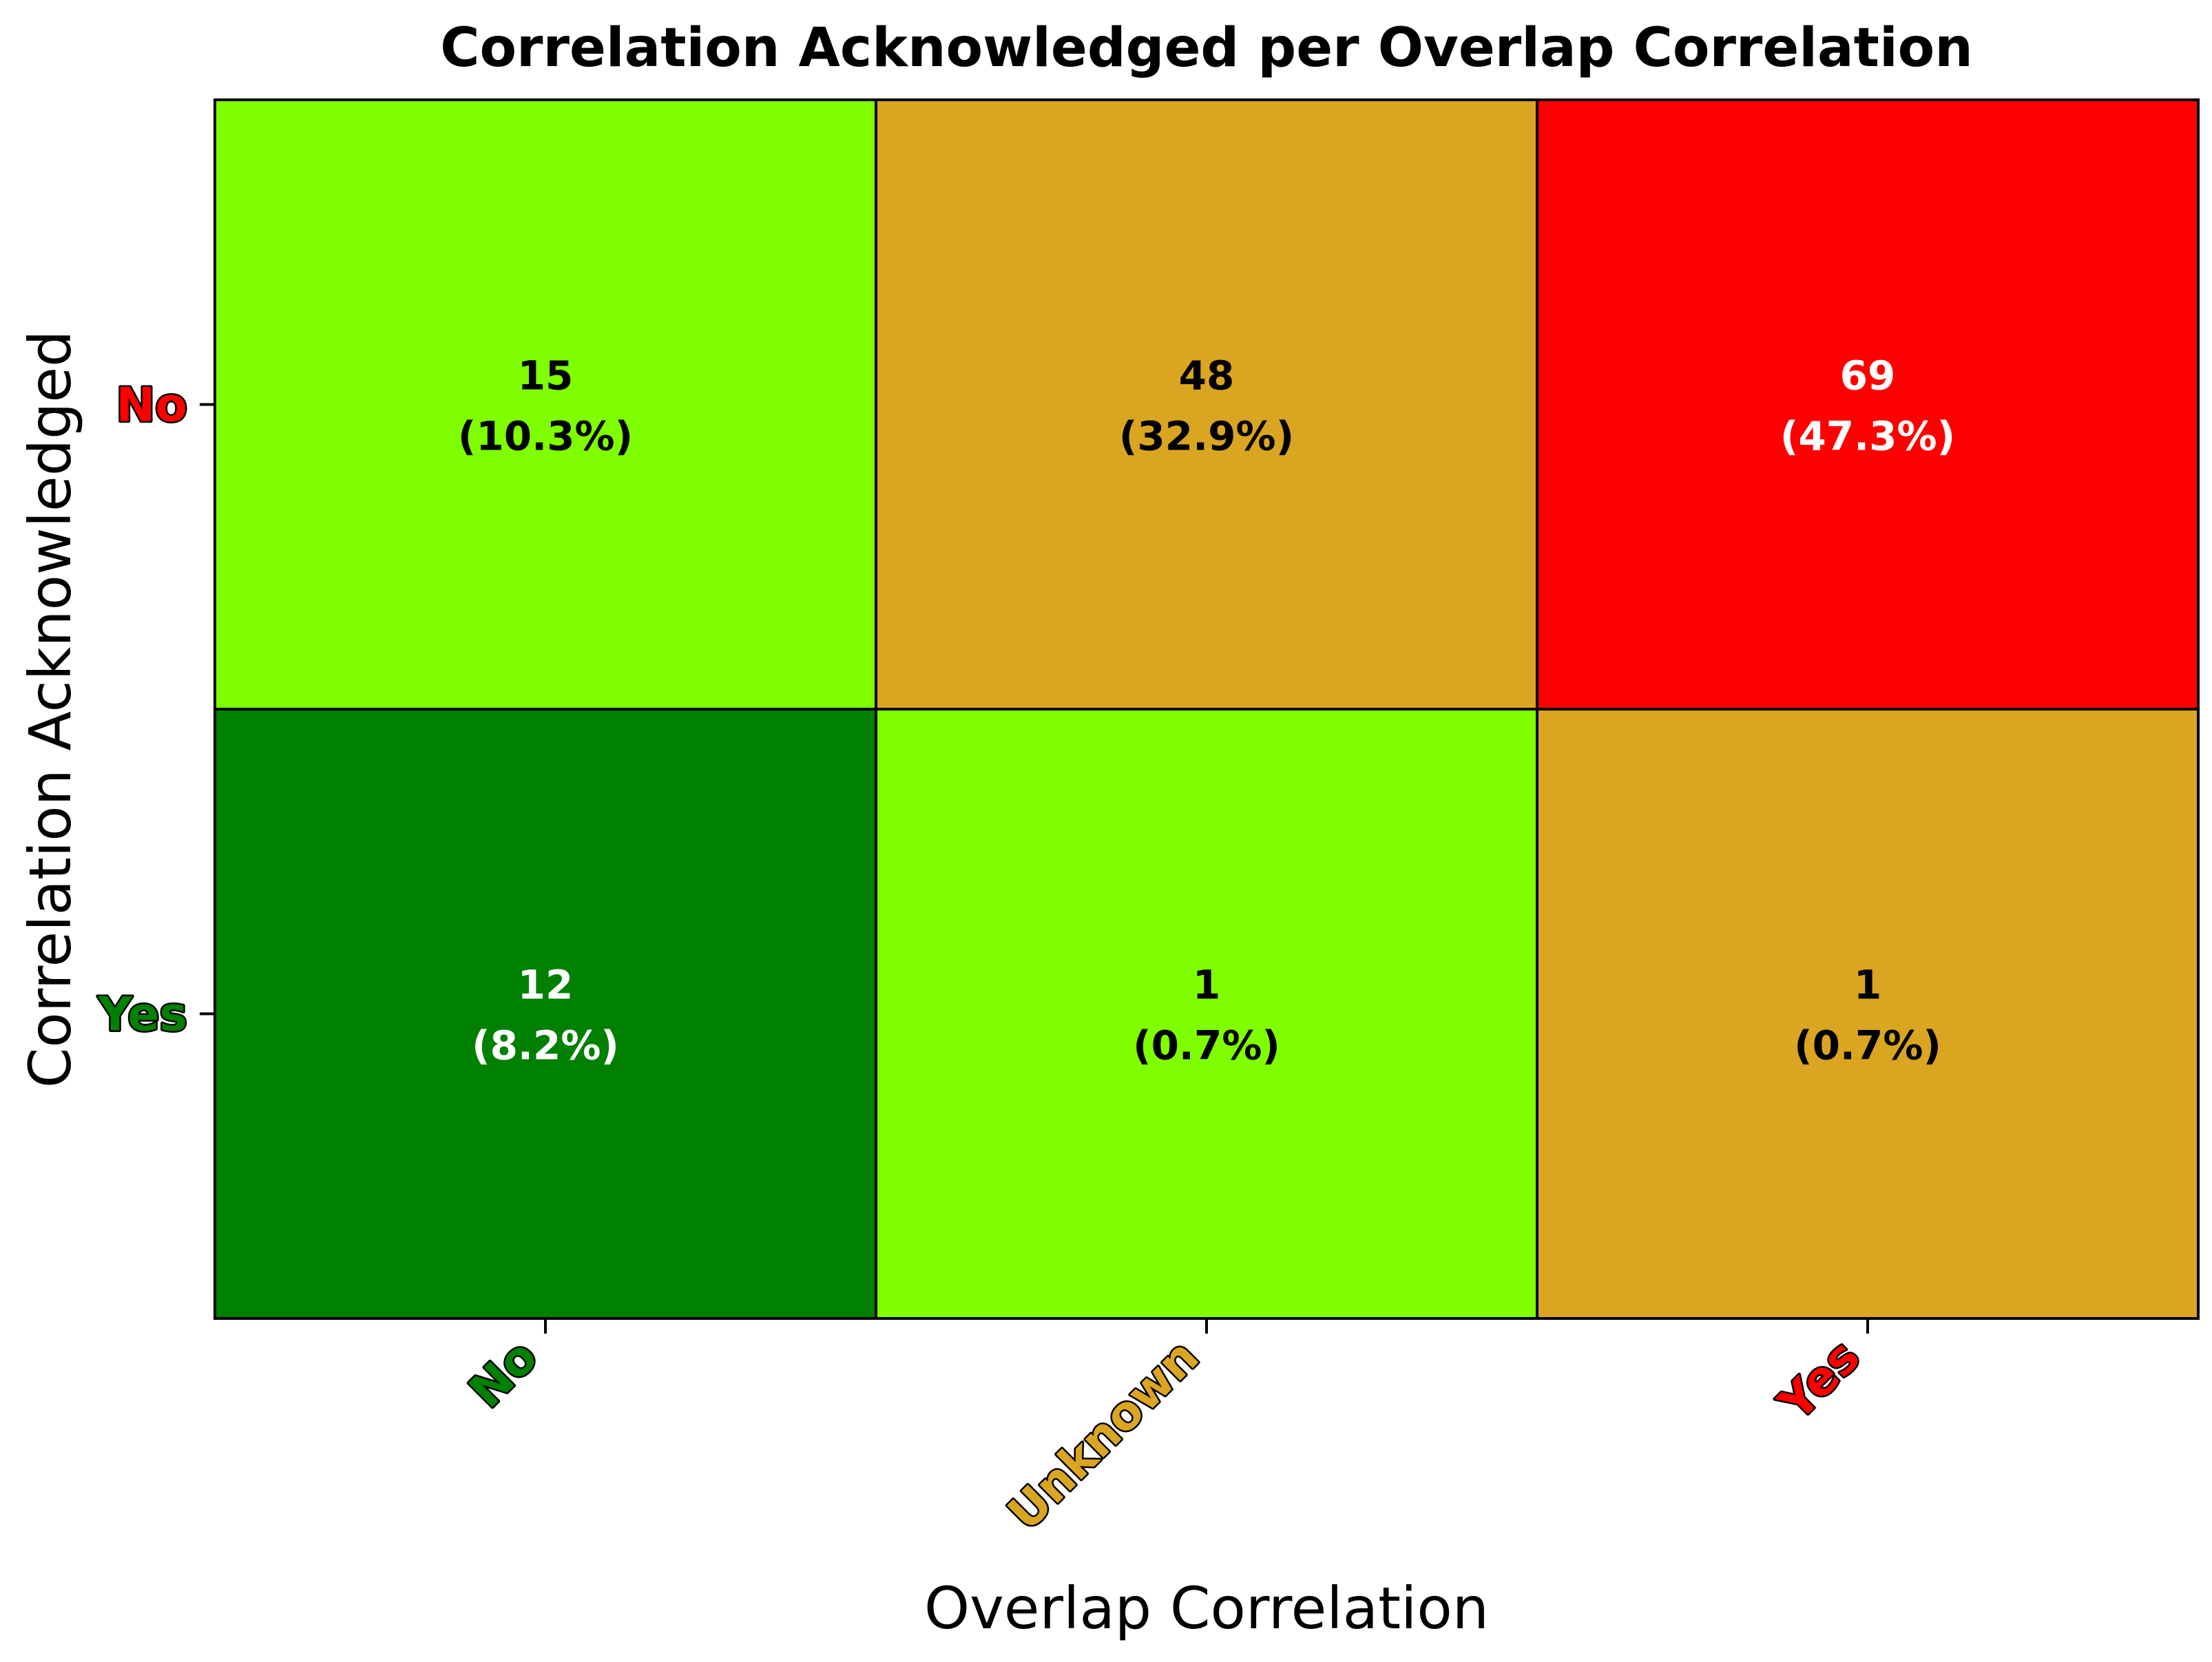 The image size is (2212, 1662). Describe the element at coordinates (1206, 436) in the screenshot. I see `cell-percent-label: (32.9%)` at that location.